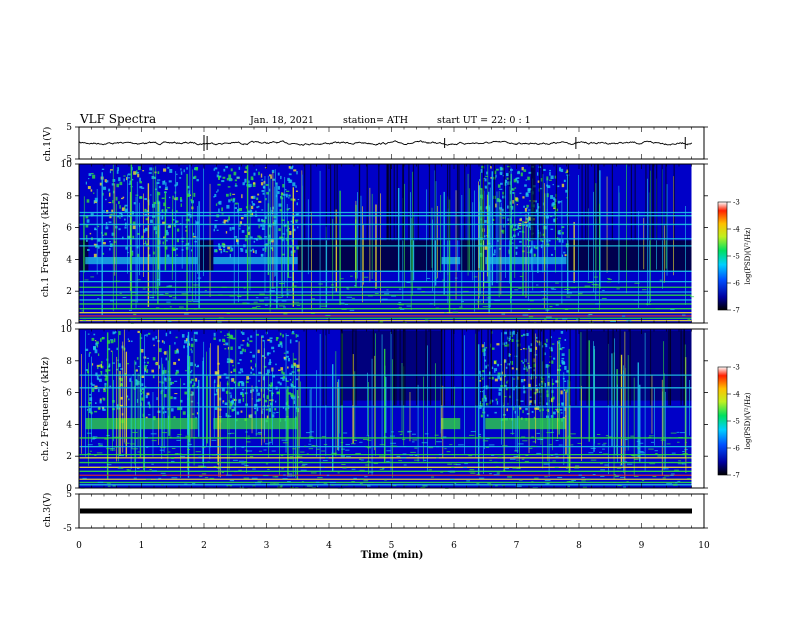 This screenshot has height=617, width=792. Describe the element at coordinates (69, 495) in the screenshot. I see `y-tick-label: 5` at that location.